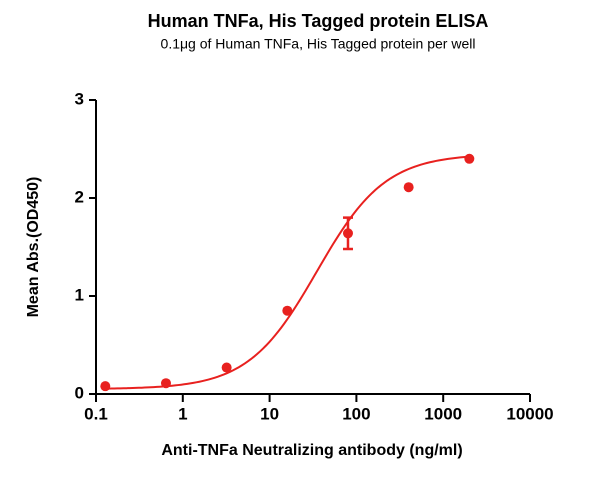  Describe the element at coordinates (79, 392) in the screenshot. I see `y-tick-label: 0` at that location.